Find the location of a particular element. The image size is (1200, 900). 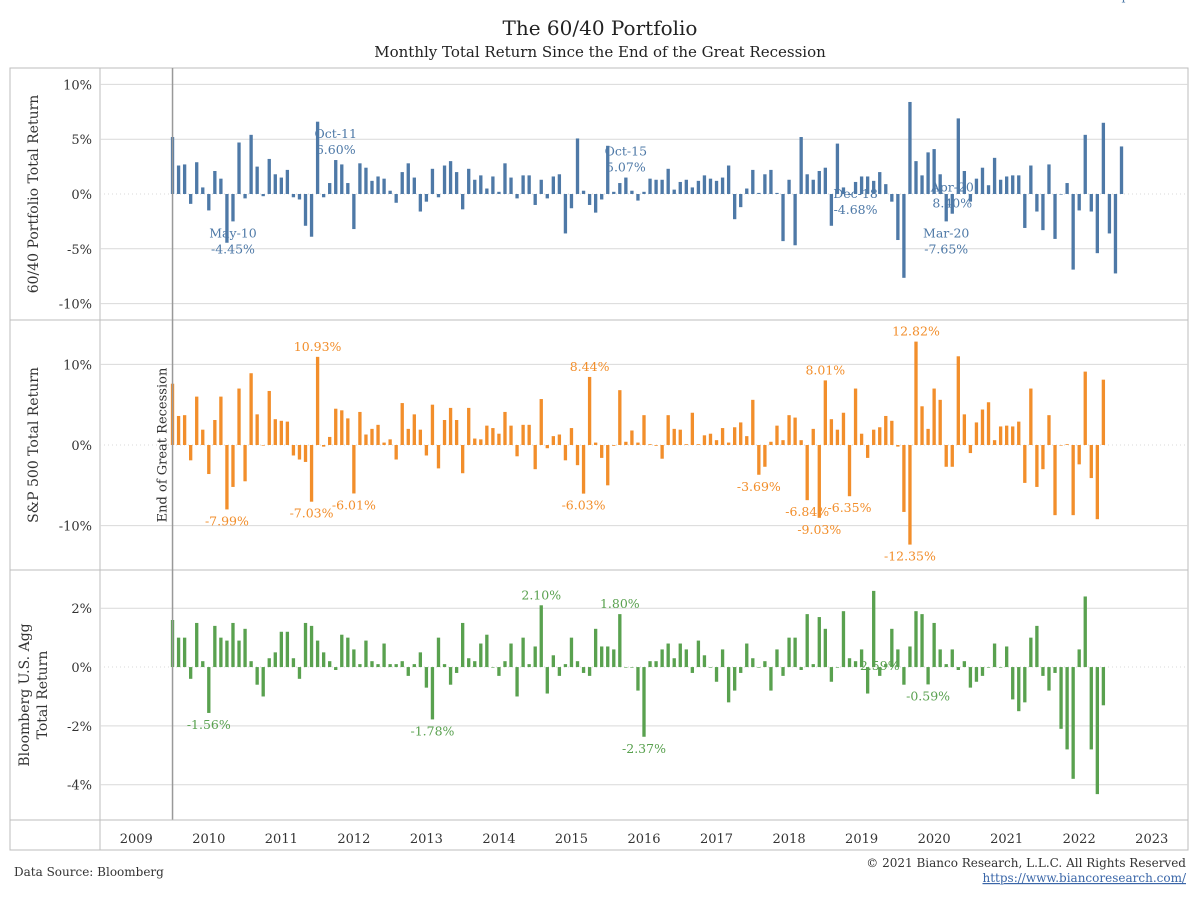

data-label: 8.40% is located at coordinates (952, 203).